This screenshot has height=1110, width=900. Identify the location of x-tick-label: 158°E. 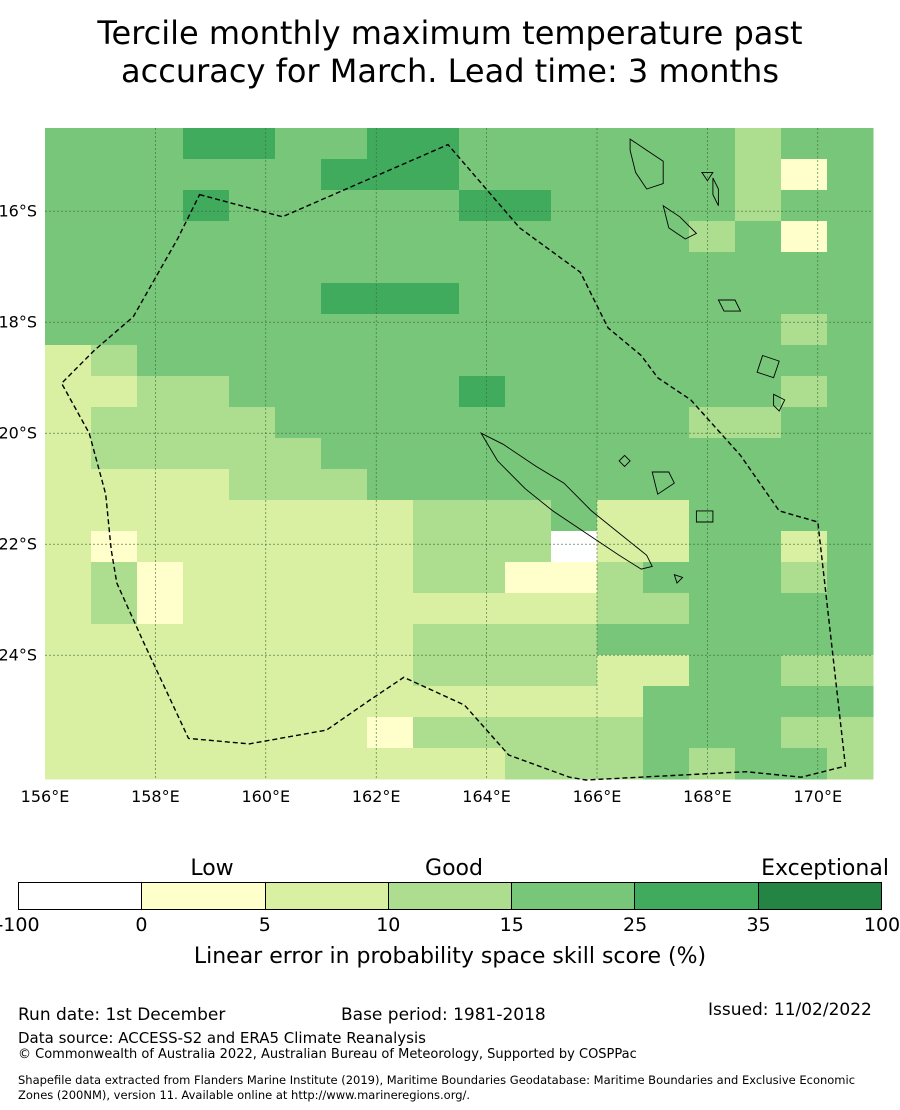
(155, 796).